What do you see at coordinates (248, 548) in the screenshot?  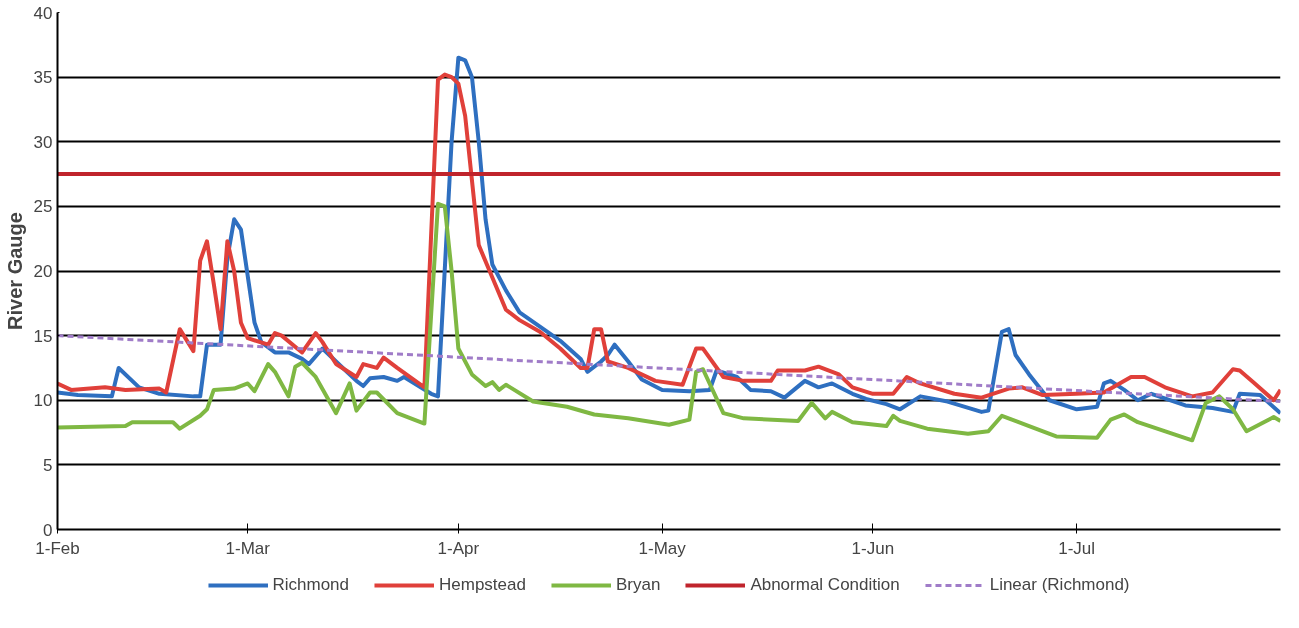 I see `x-tick-label: 1-Mar` at bounding box center [248, 548].